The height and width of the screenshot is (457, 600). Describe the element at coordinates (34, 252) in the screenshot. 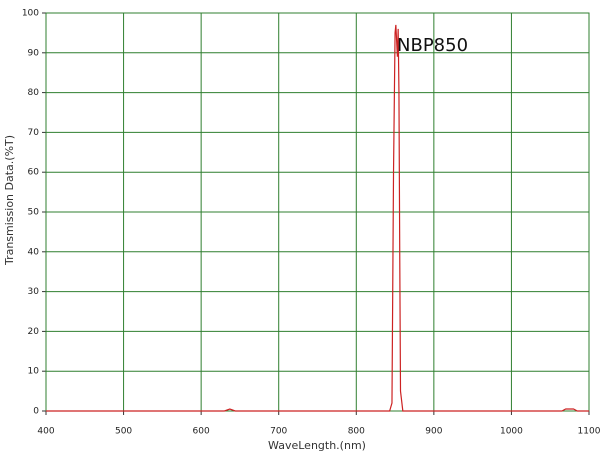

I see `y-tick-label: 40` at that location.